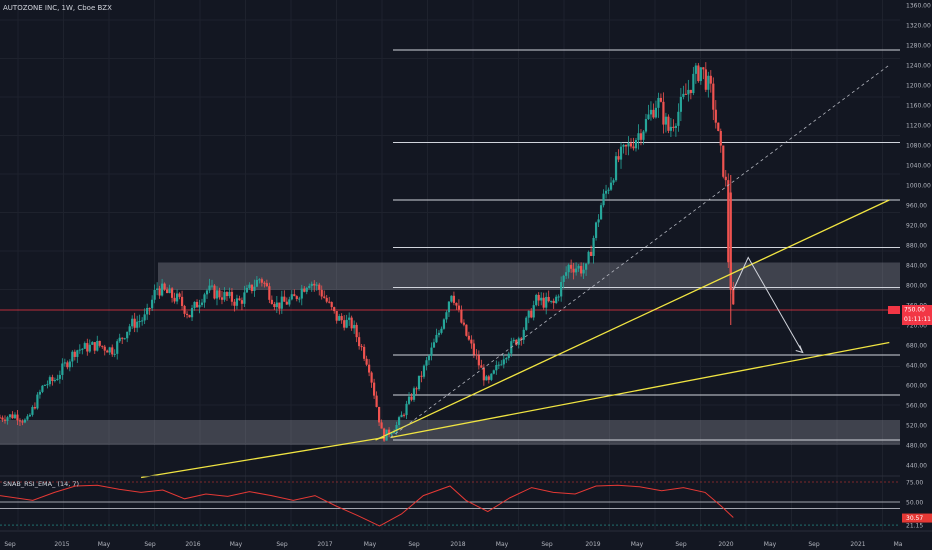 The width and height of the screenshot is (932, 550). I want to click on price-tick-label: 840.00, so click(916, 266).